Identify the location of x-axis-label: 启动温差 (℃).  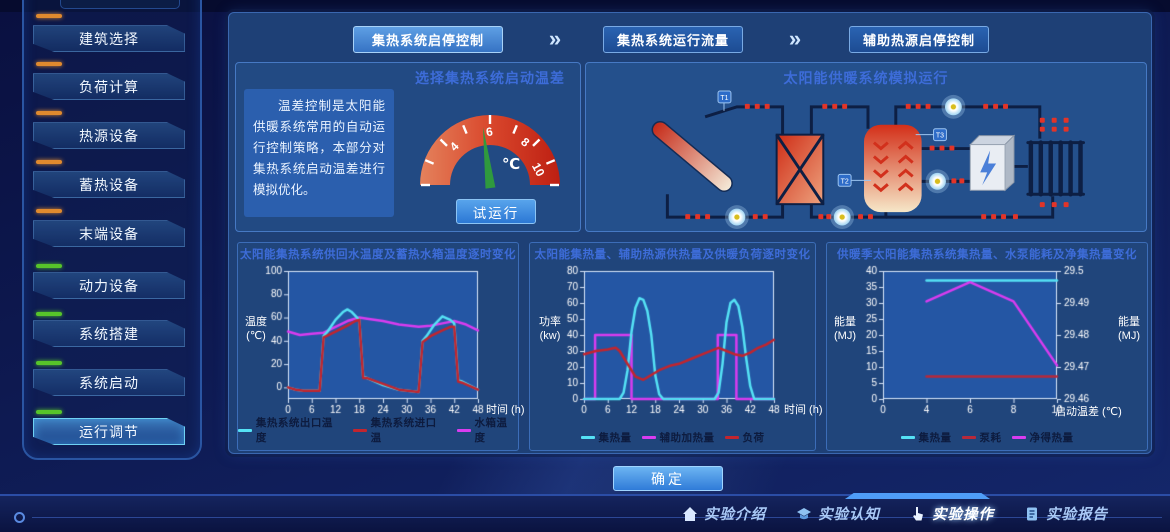
(1088, 412).